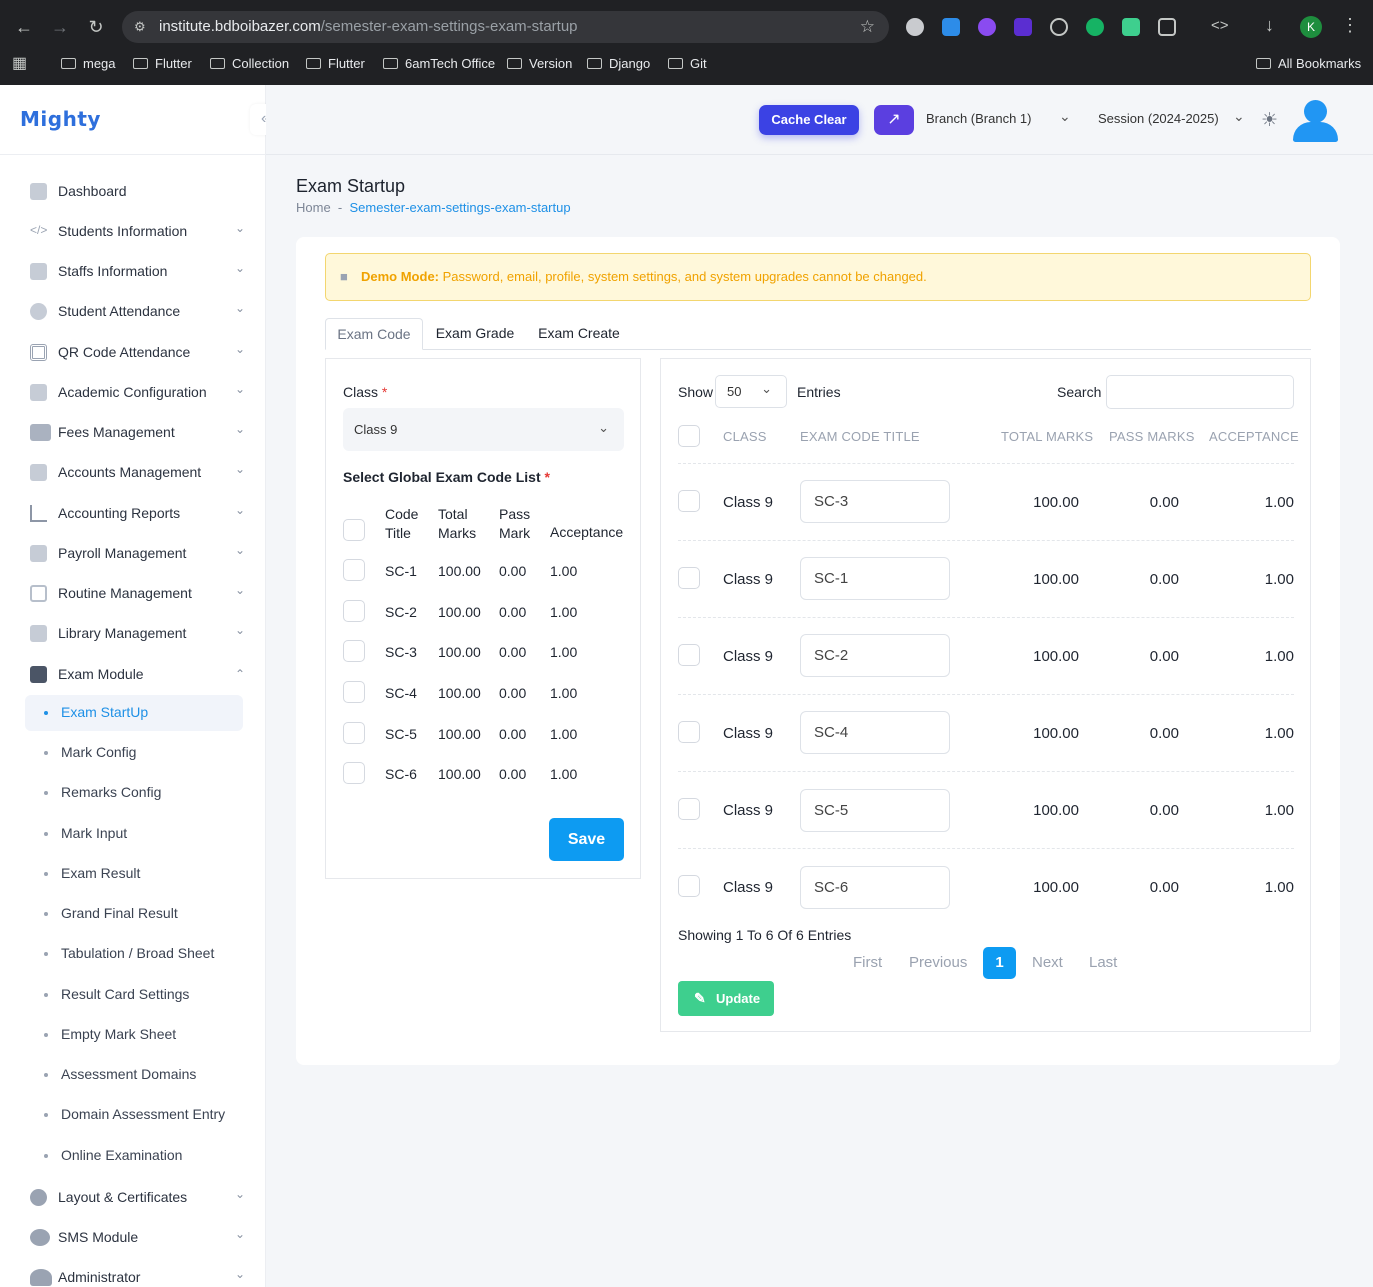  I want to click on pagination-previous: Previous, so click(938, 962).